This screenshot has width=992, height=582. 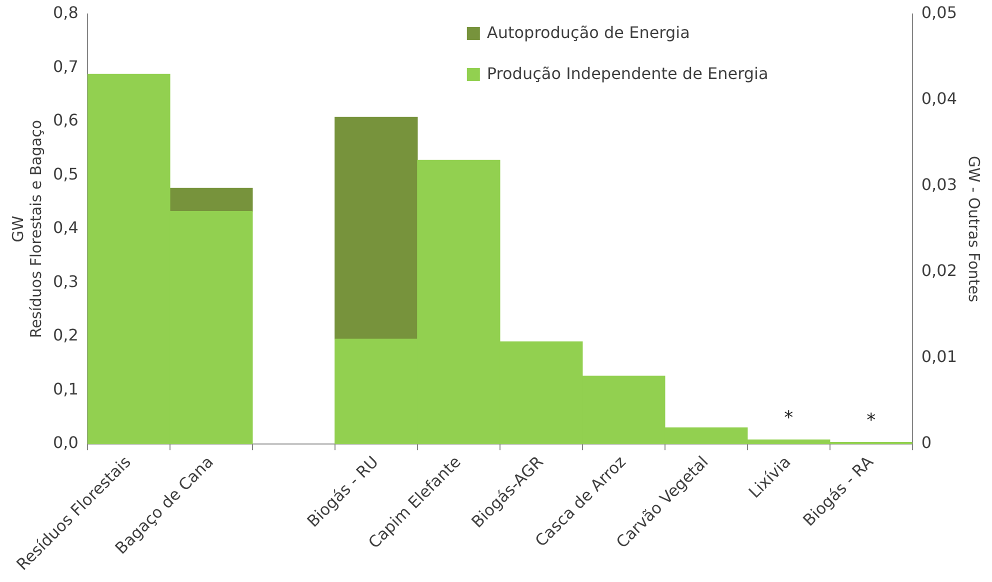 I want to click on y-tick-label: 0,2, so click(x=65, y=335).